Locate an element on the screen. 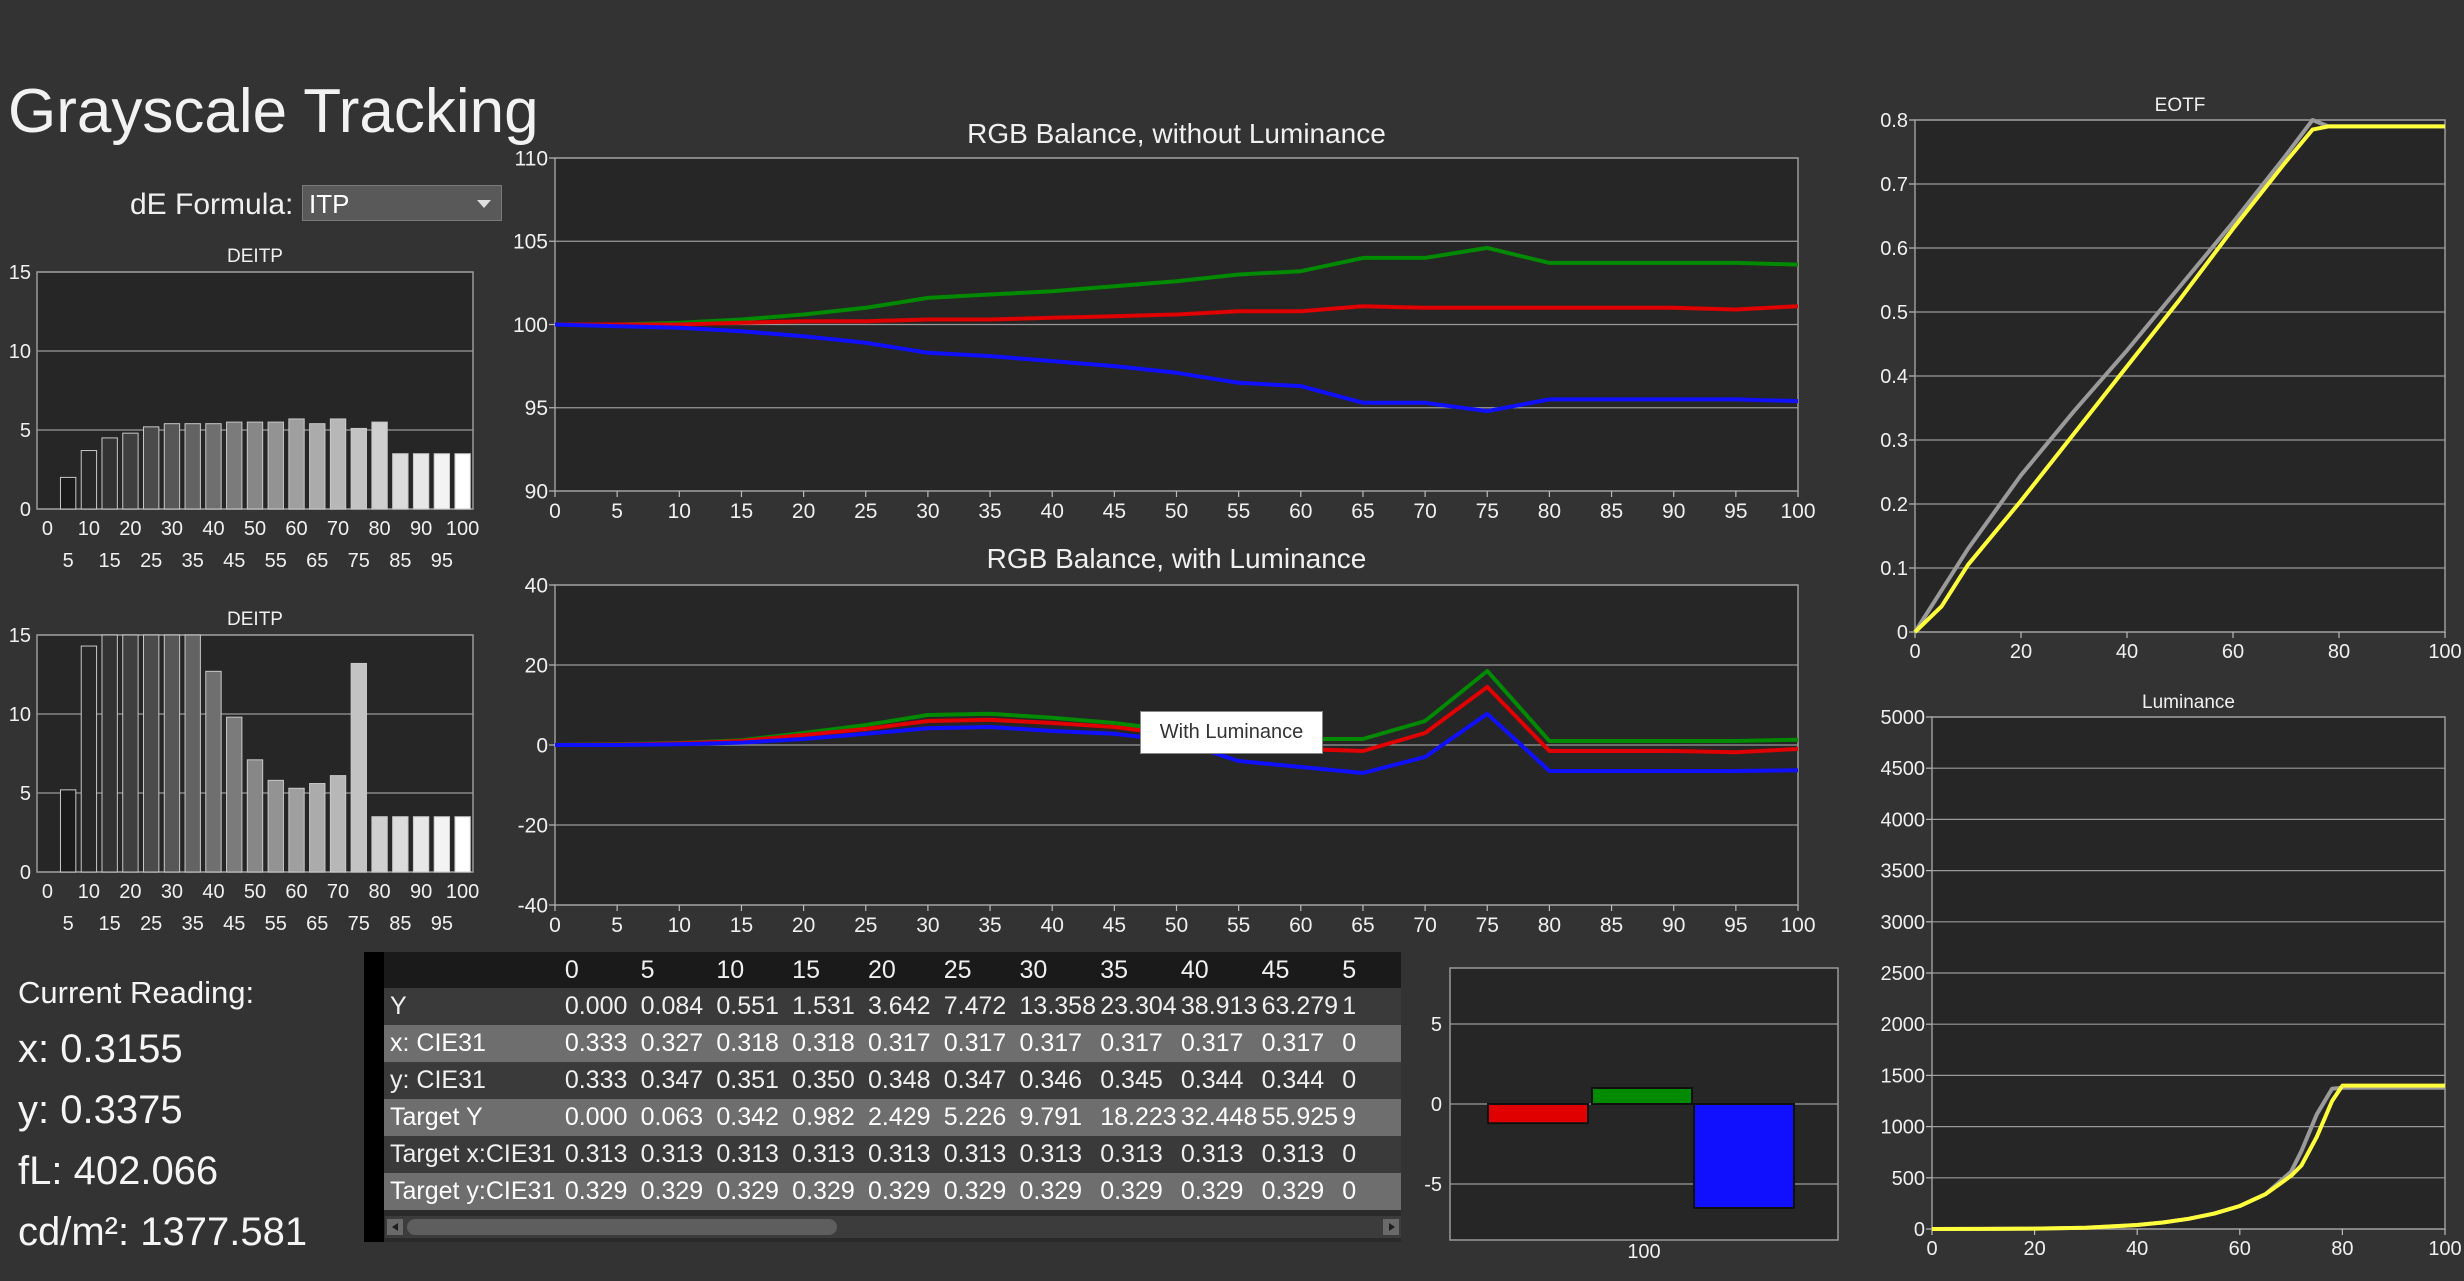 The width and height of the screenshot is (2464, 1281). y-tick-label: -40 is located at coordinates (533, 905).